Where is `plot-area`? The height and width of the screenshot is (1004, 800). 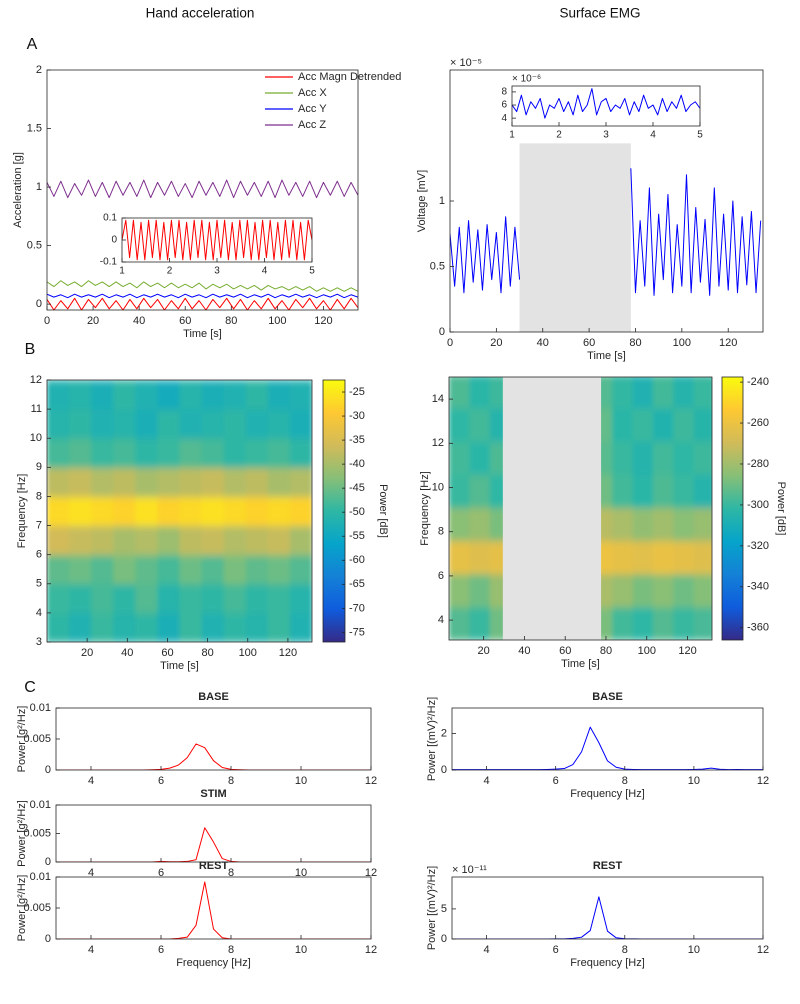
plot-area is located at coordinates (202, 244).